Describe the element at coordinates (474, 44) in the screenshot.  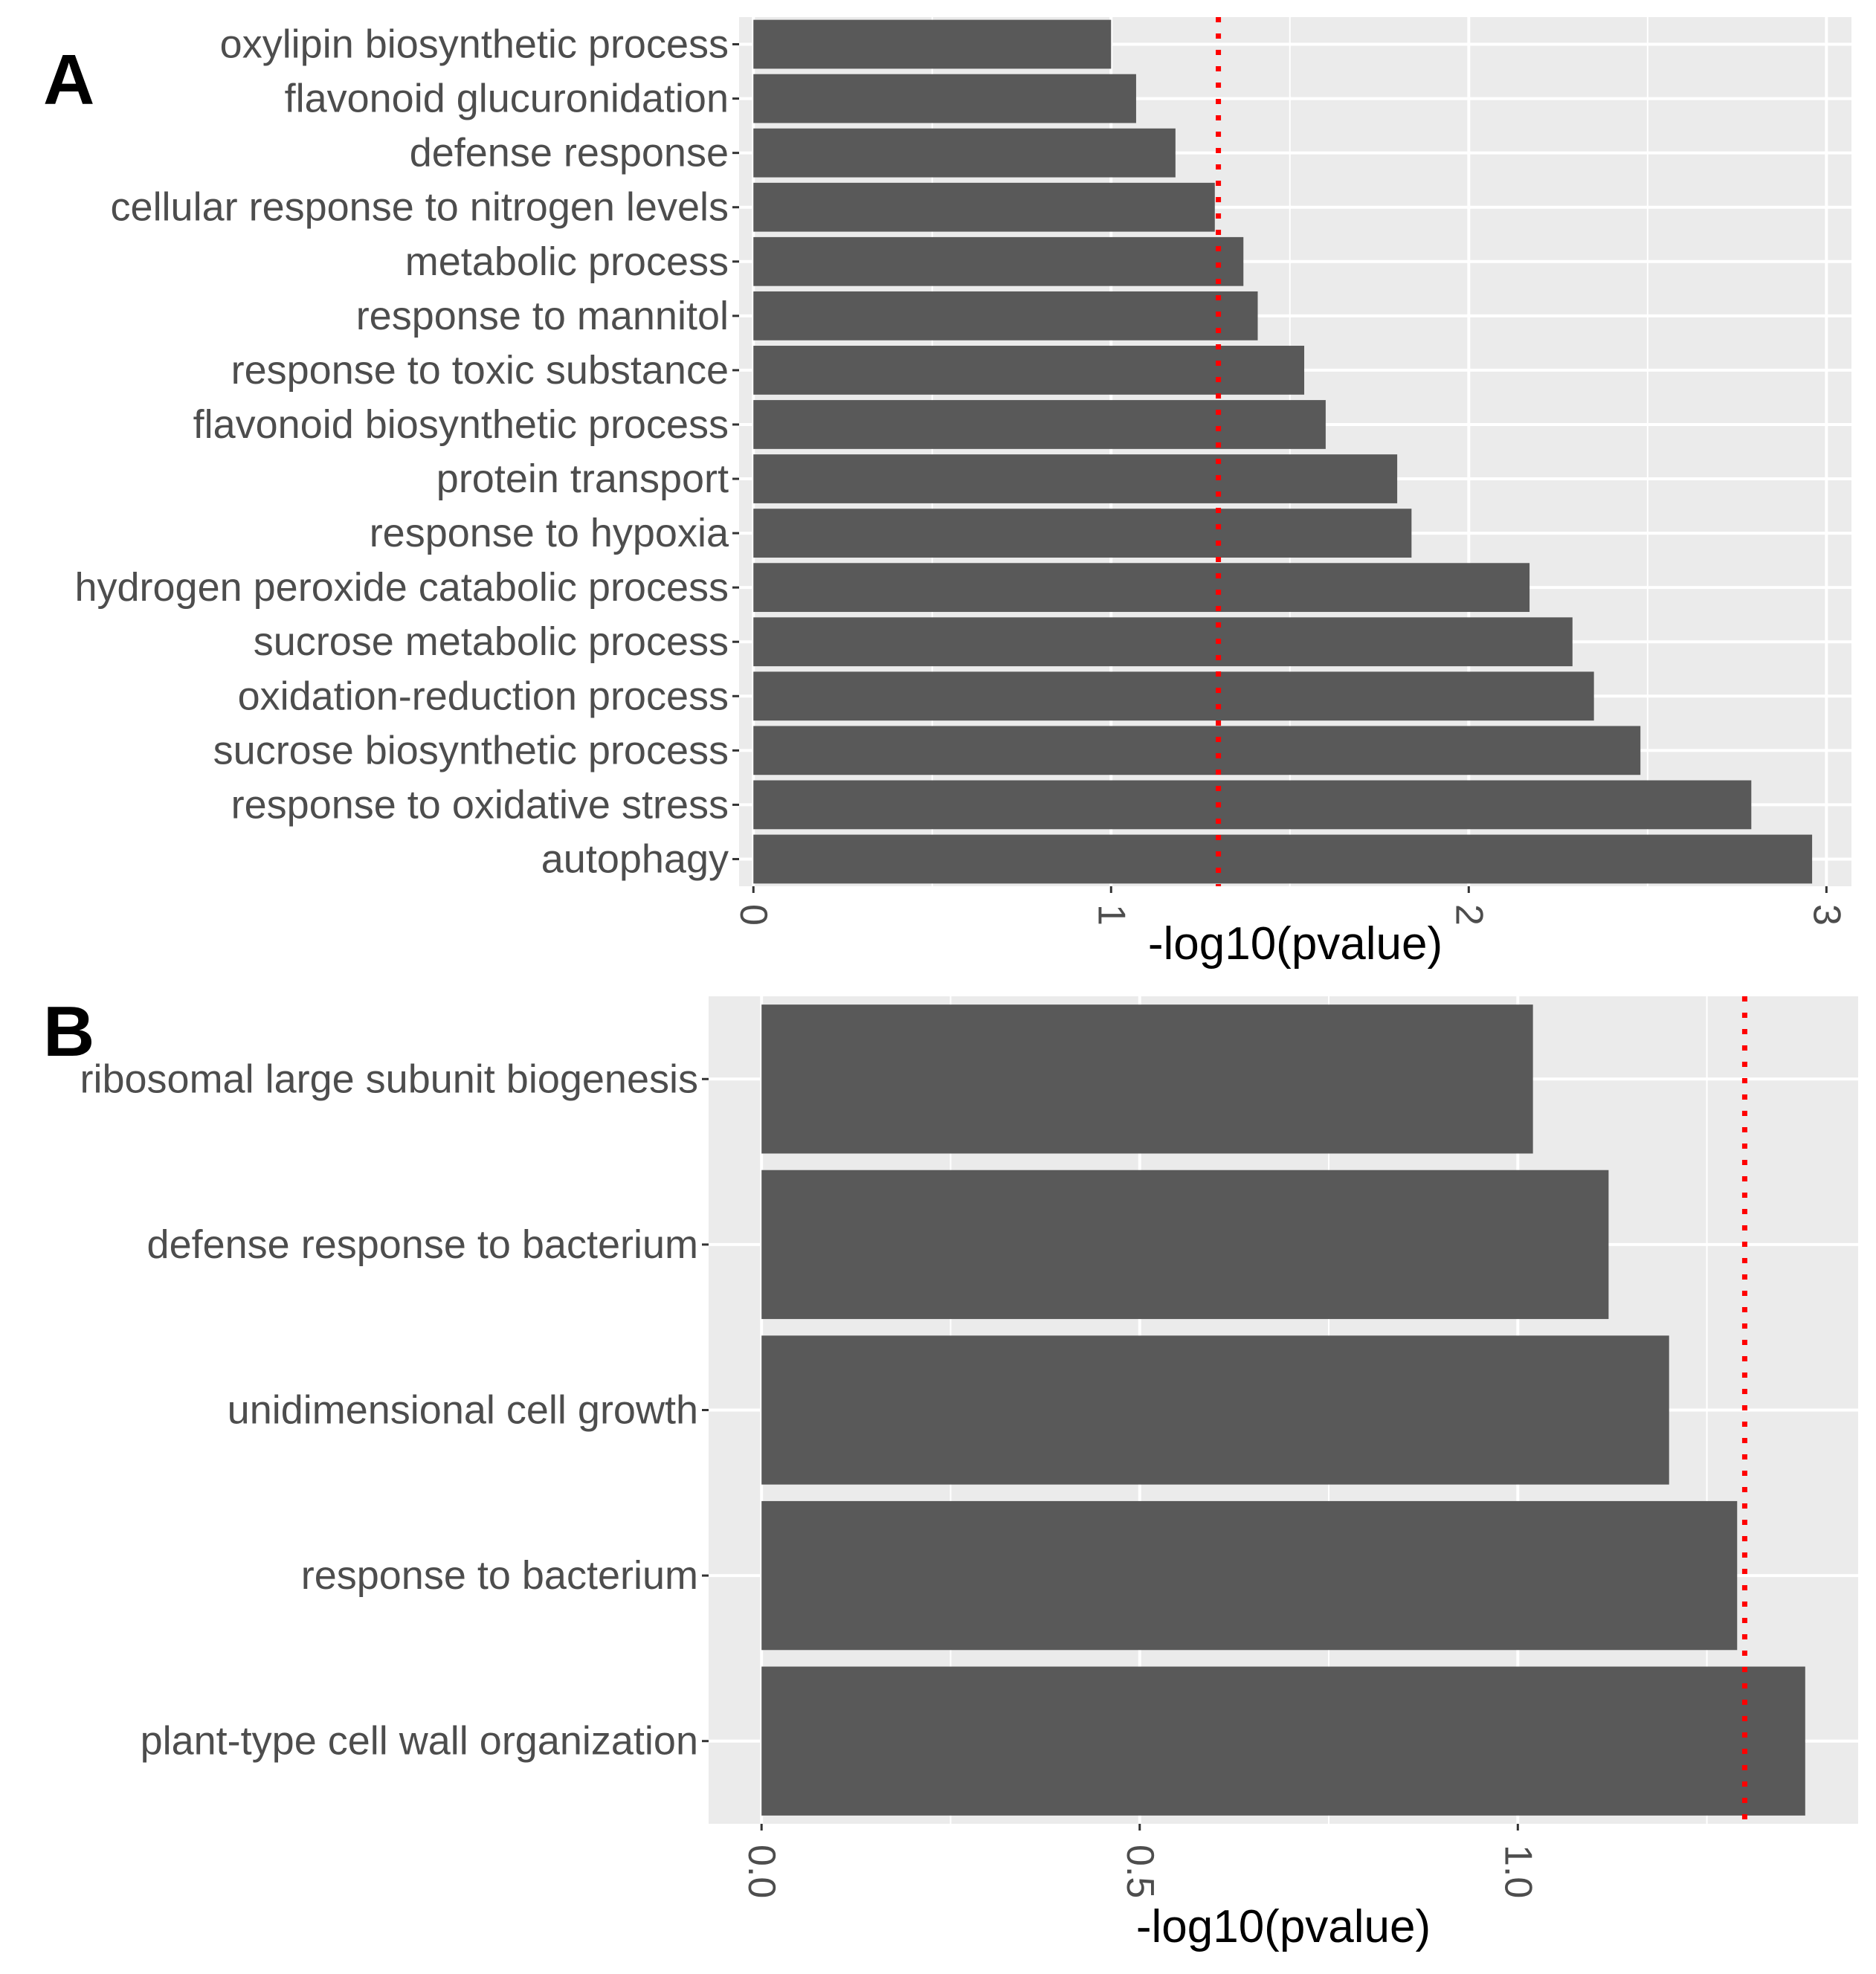
I see `category-label: oxylipin biosynthetic process` at that location.